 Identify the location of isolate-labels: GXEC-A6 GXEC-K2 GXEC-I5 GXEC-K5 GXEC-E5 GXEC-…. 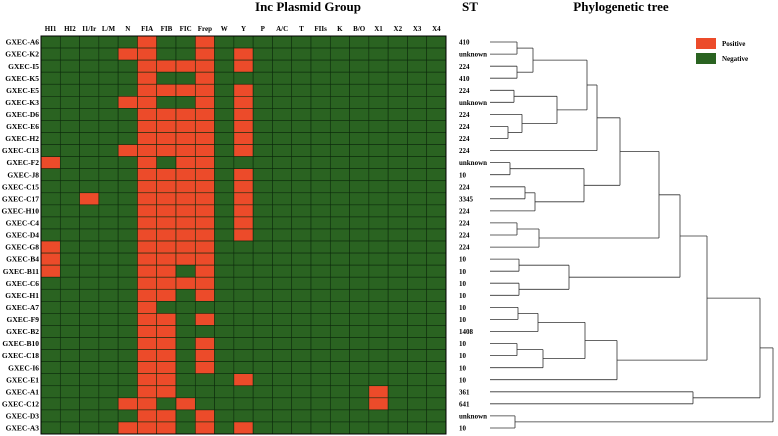
(21, 235).